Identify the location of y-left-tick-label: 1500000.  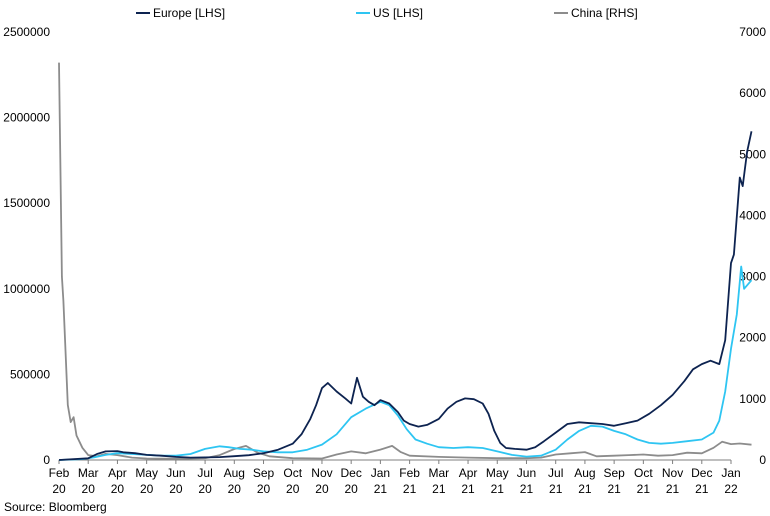
(26, 203).